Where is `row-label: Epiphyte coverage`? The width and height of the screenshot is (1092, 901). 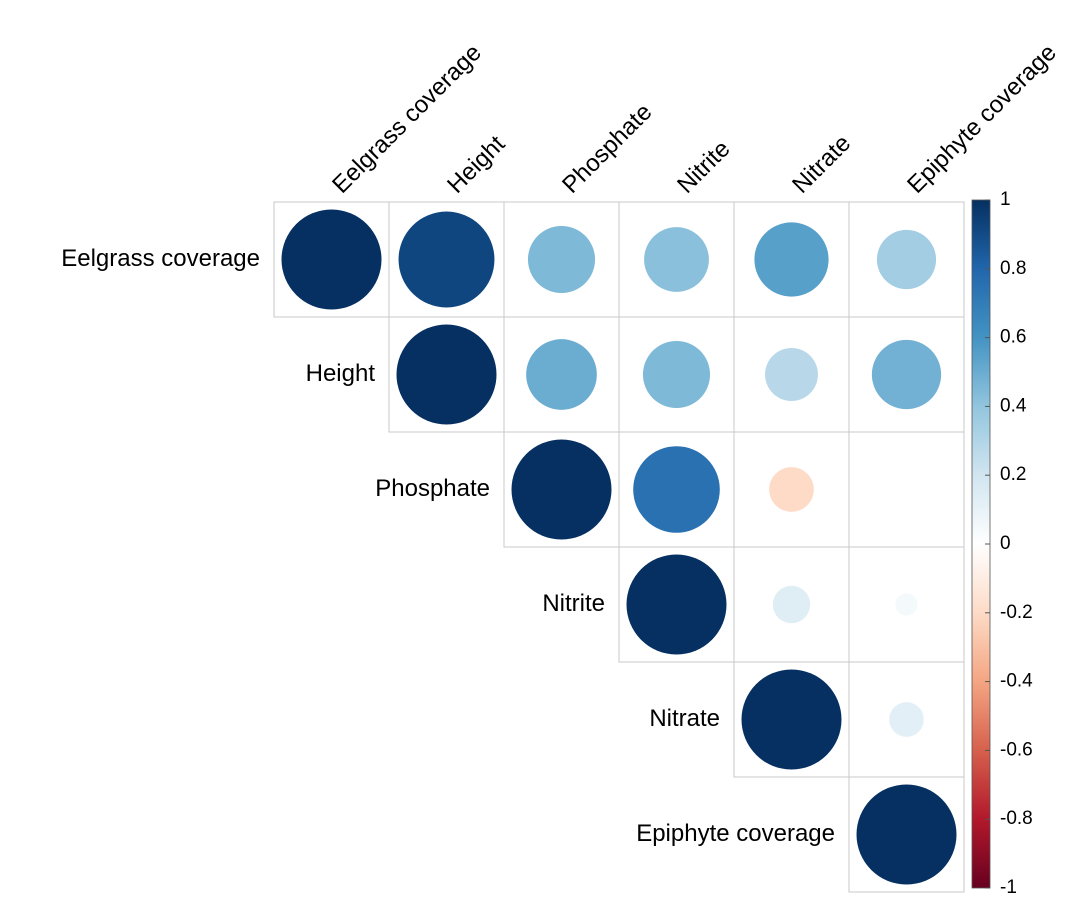 row-label: Epiphyte coverage is located at coordinates (735, 833).